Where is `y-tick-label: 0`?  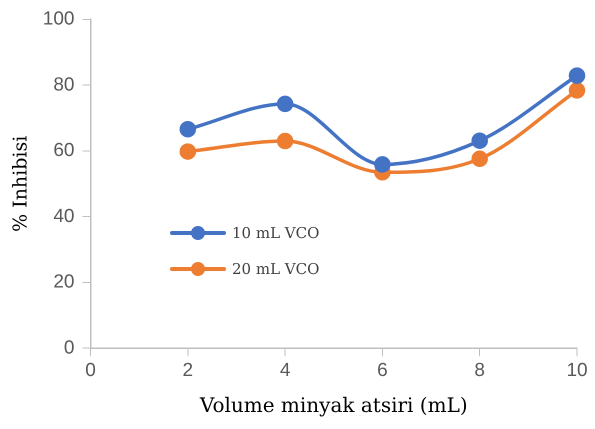 y-tick-label: 0 is located at coordinates (69, 347).